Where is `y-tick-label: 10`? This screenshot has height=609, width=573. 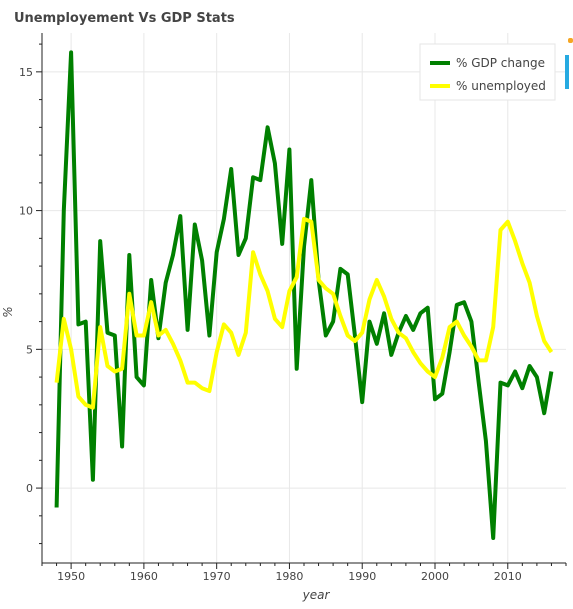 y-tick-label: 10 is located at coordinates (26, 211).